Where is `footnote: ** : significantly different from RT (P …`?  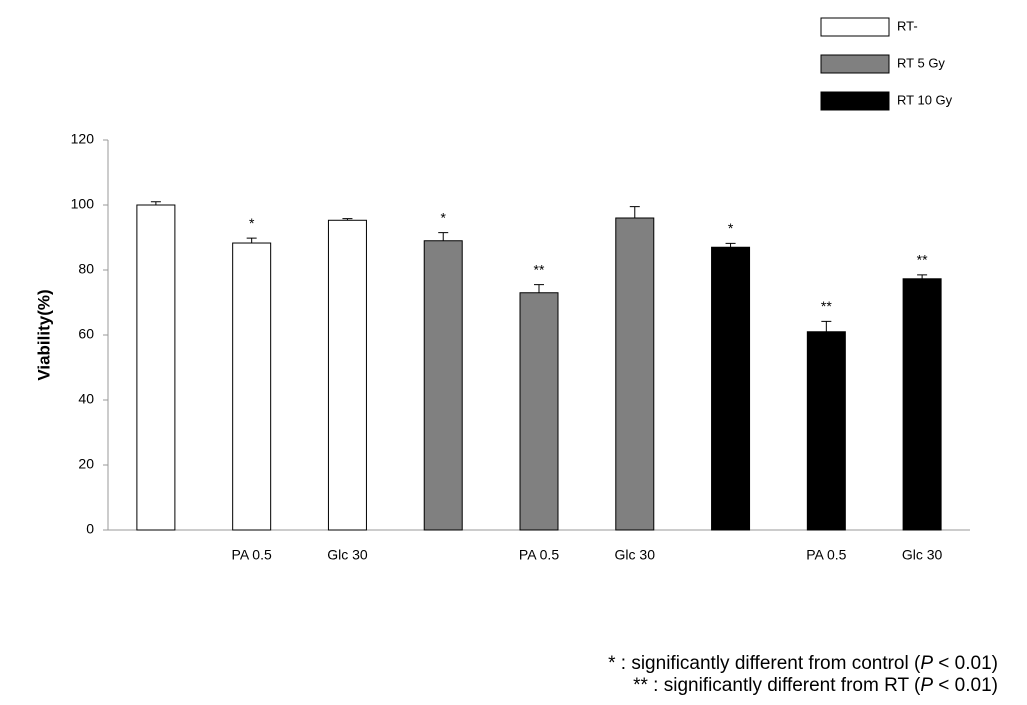 footnote: ** : significantly different from RT (P … is located at coordinates (815, 685).